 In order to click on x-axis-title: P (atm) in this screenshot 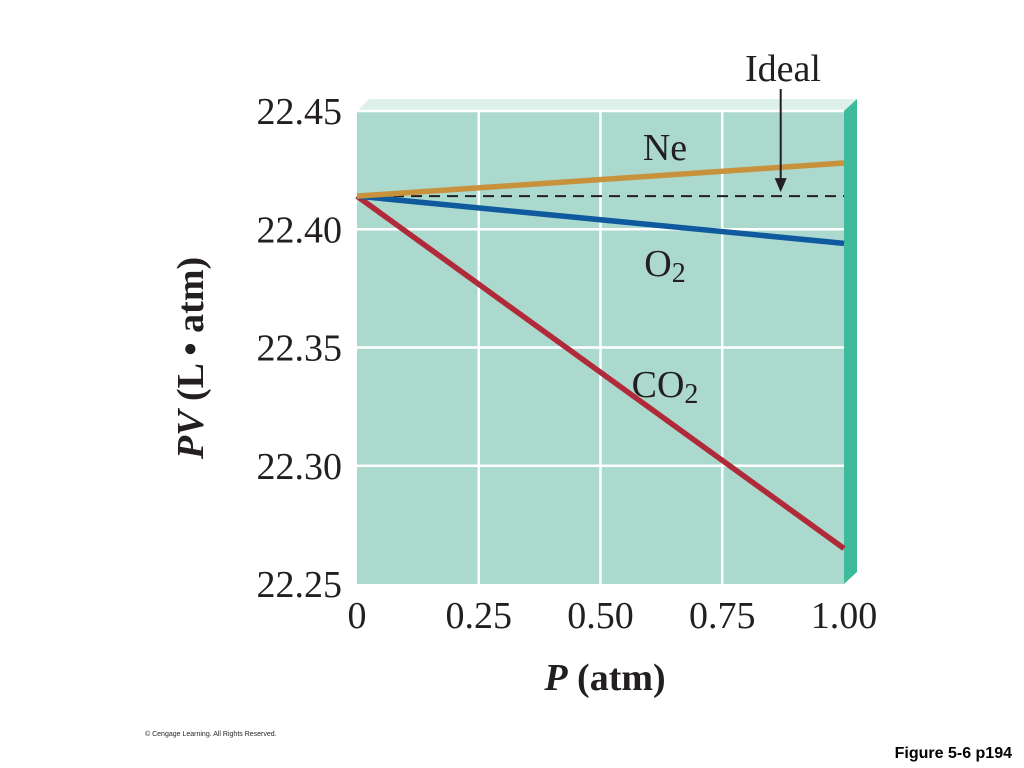, I will do `click(604, 678)`.